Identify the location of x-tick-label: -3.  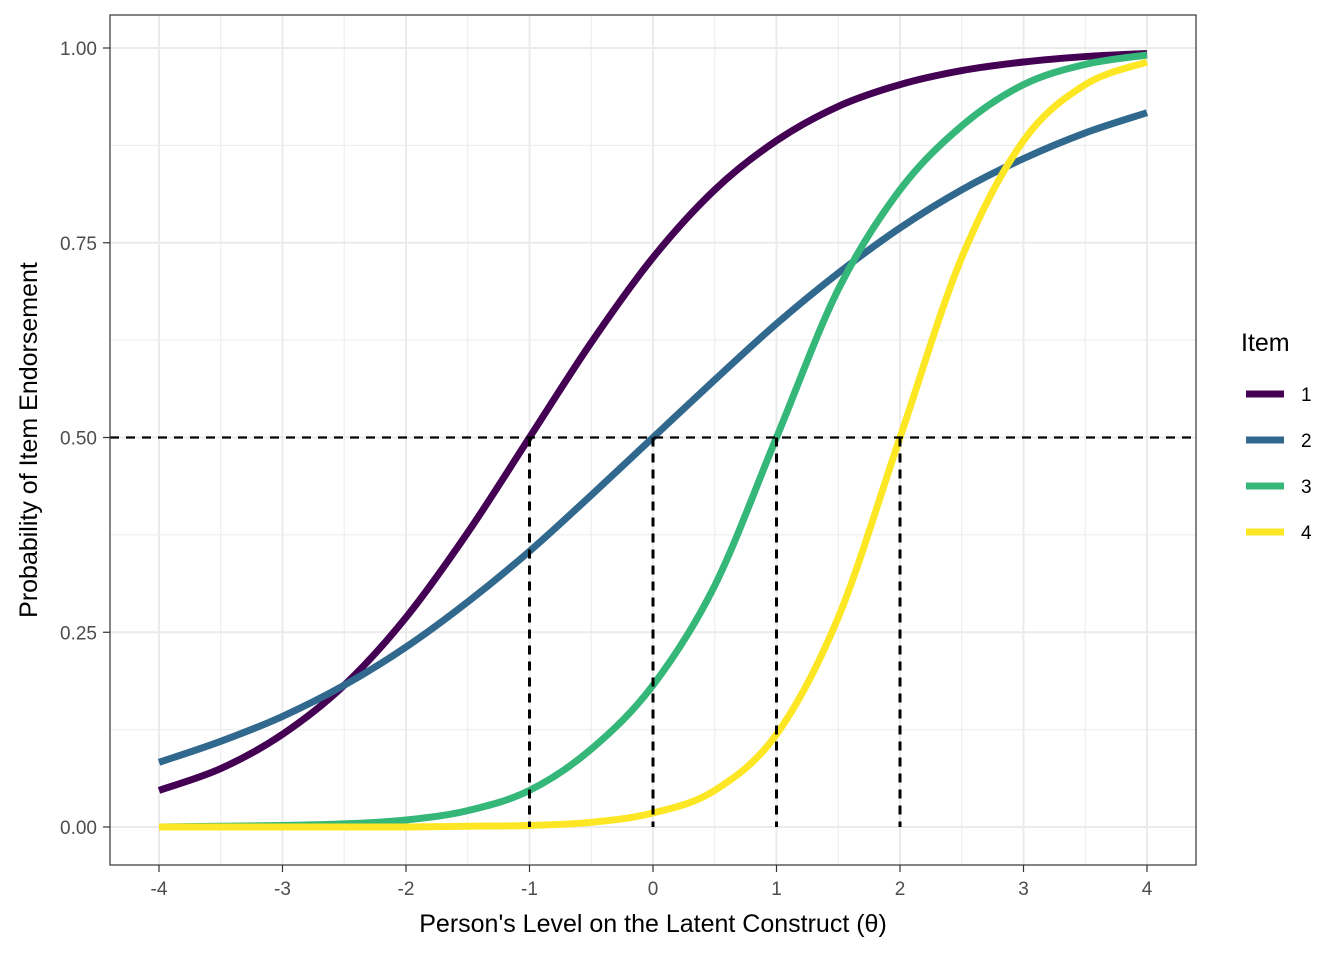
(282, 889).